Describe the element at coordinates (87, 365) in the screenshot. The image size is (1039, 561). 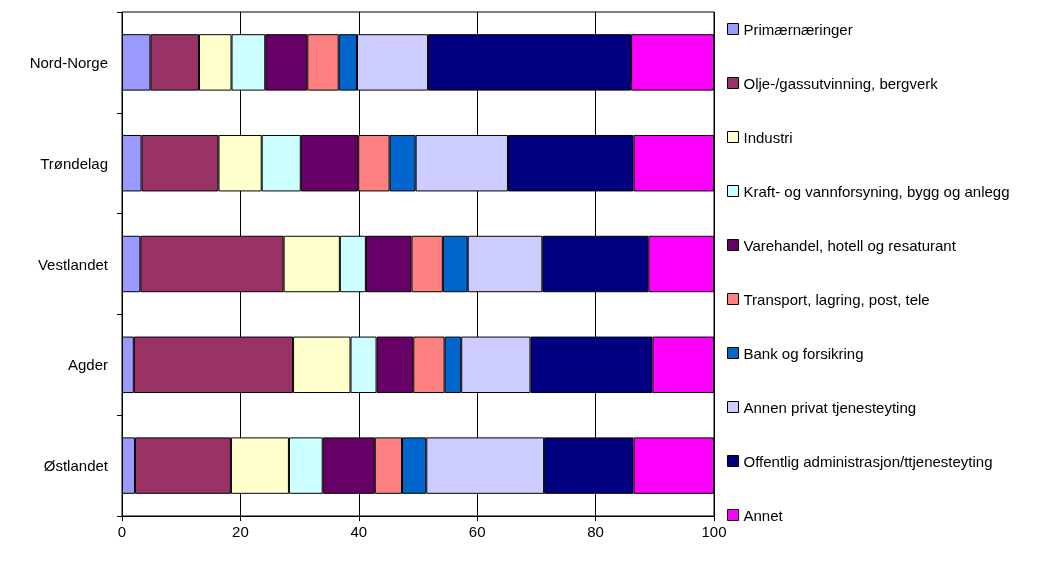
I see `y-tick-label: Agder` at that location.